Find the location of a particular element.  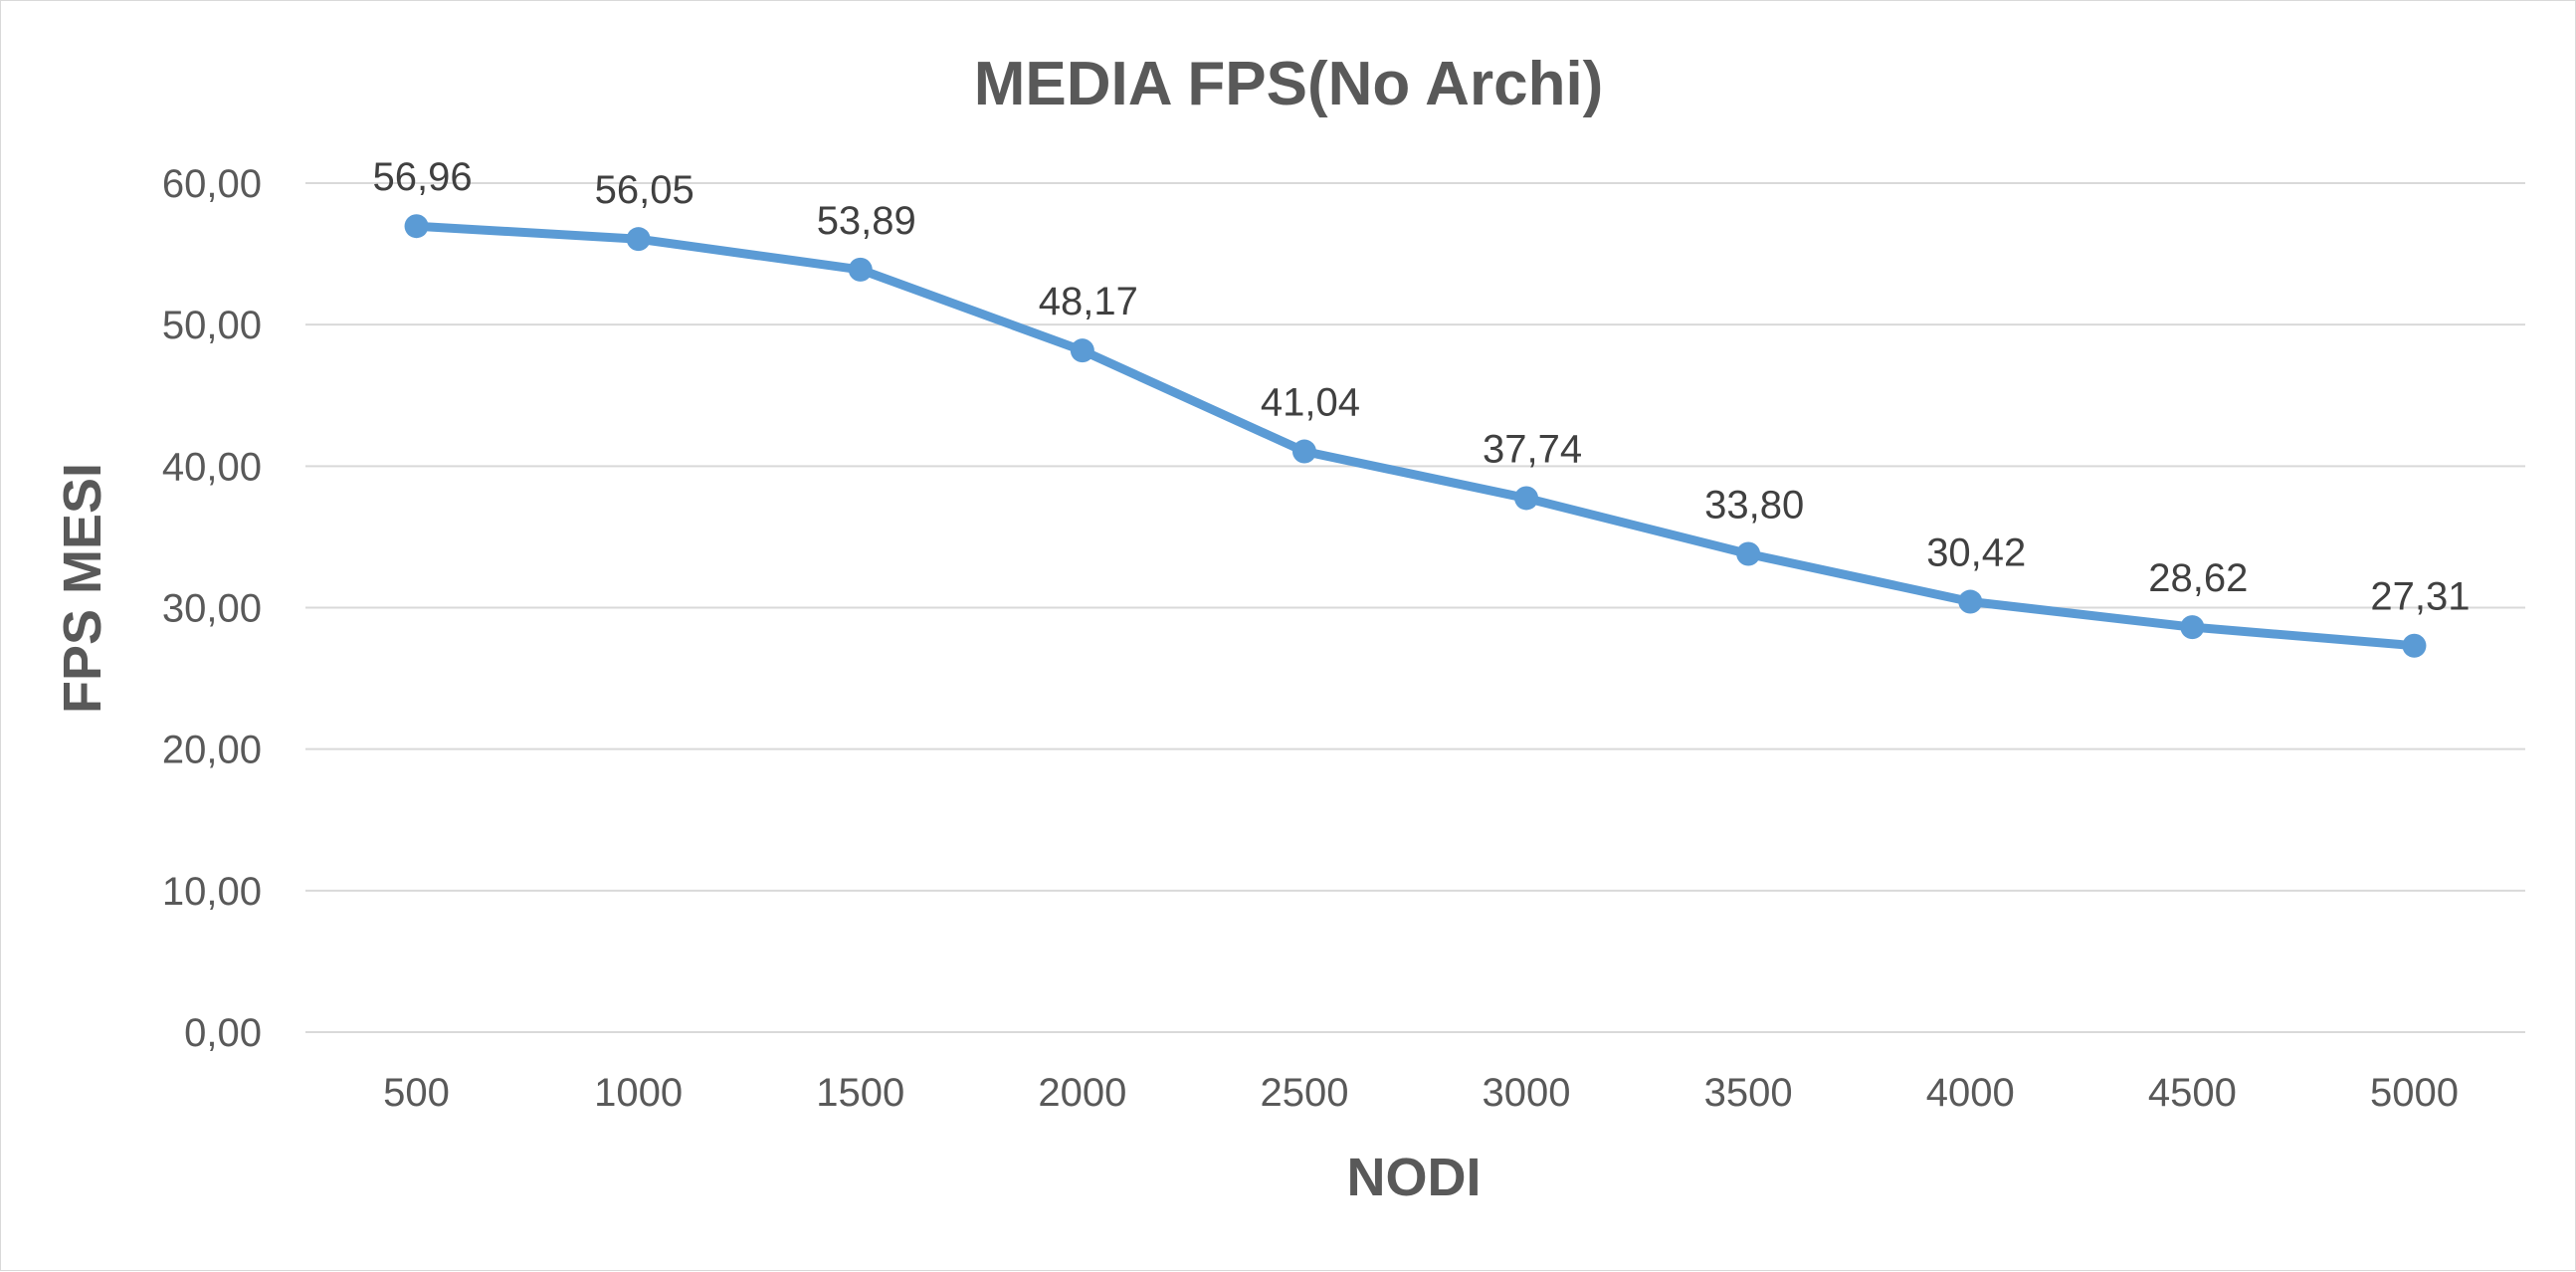

data-label: 30,42 is located at coordinates (1976, 553).